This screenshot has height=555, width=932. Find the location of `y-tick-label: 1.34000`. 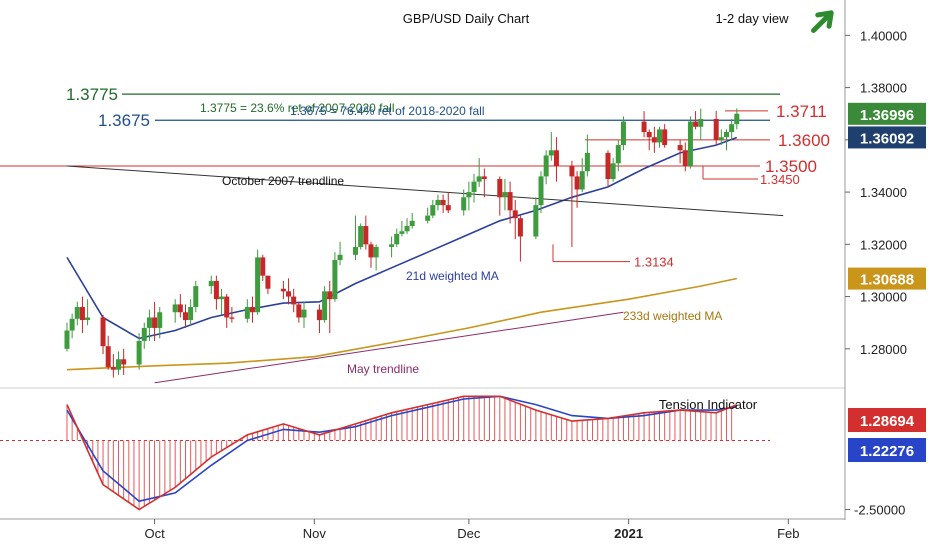

y-tick-label: 1.34000 is located at coordinates (883, 192).